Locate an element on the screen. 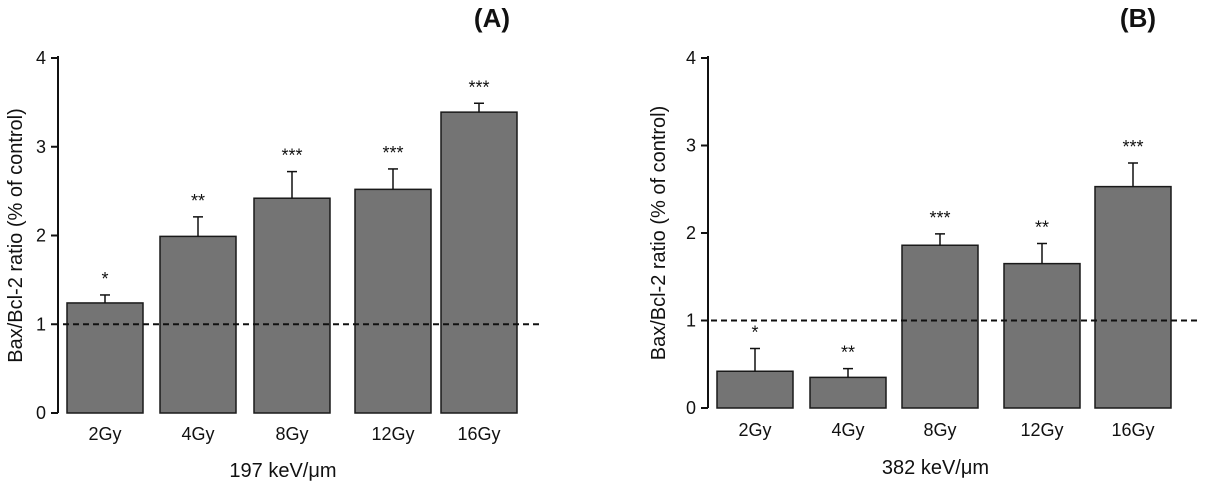 This screenshot has width=1211, height=485. panel-a-bar-16gy is located at coordinates (479, 262).